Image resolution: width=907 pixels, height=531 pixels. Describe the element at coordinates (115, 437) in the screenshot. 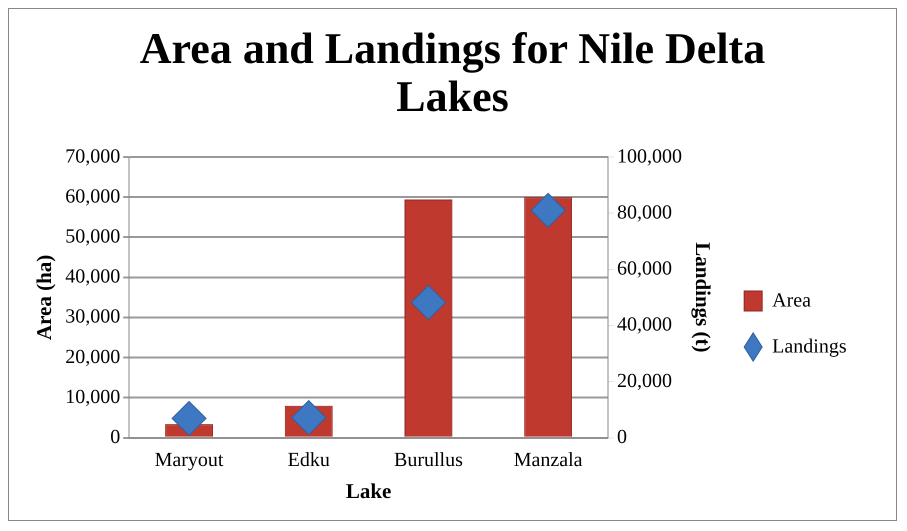

I see `y-tick-label: 0` at that location.